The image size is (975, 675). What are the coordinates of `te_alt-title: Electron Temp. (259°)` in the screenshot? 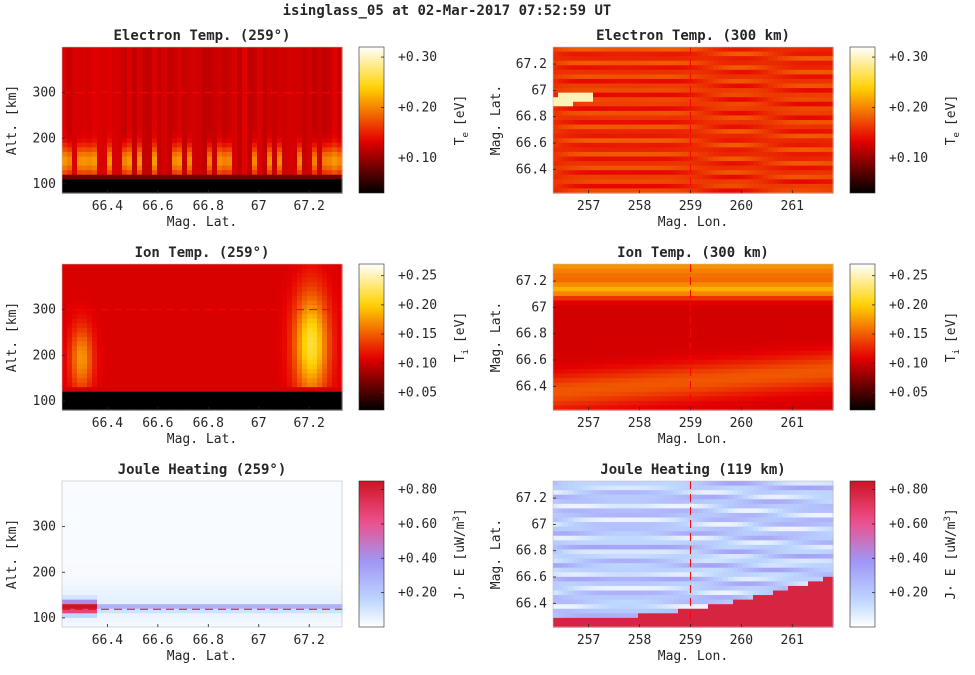 It's located at (201, 36).